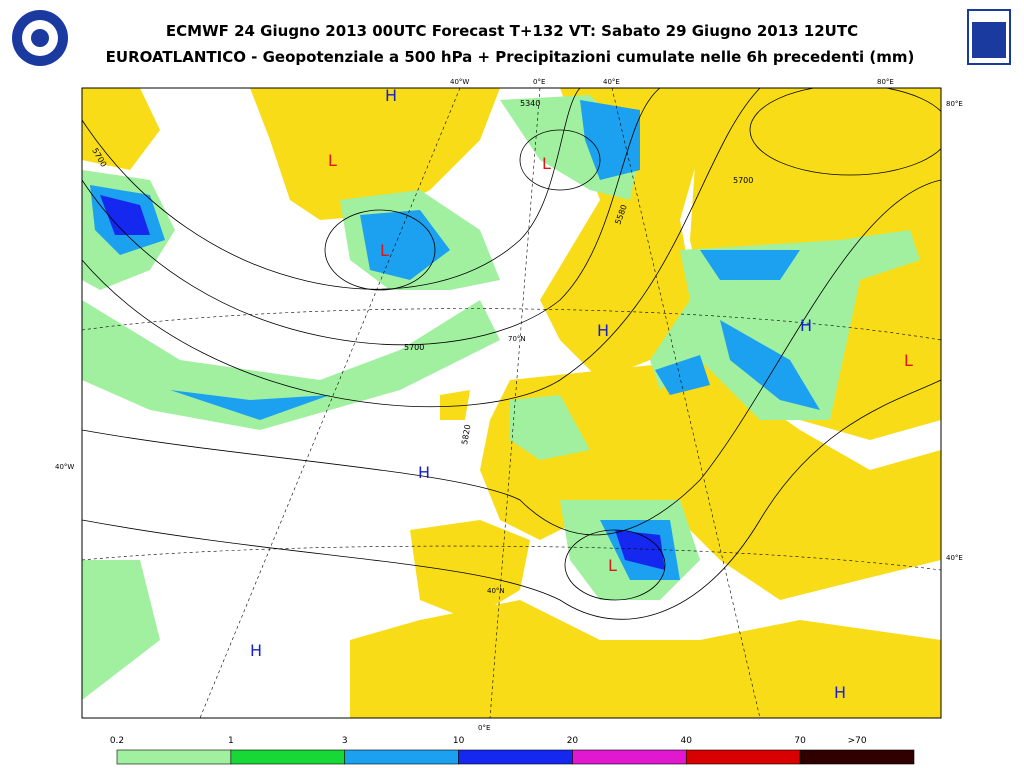  What do you see at coordinates (231, 741) in the screenshot?
I see `legend-label: 1` at bounding box center [231, 741].